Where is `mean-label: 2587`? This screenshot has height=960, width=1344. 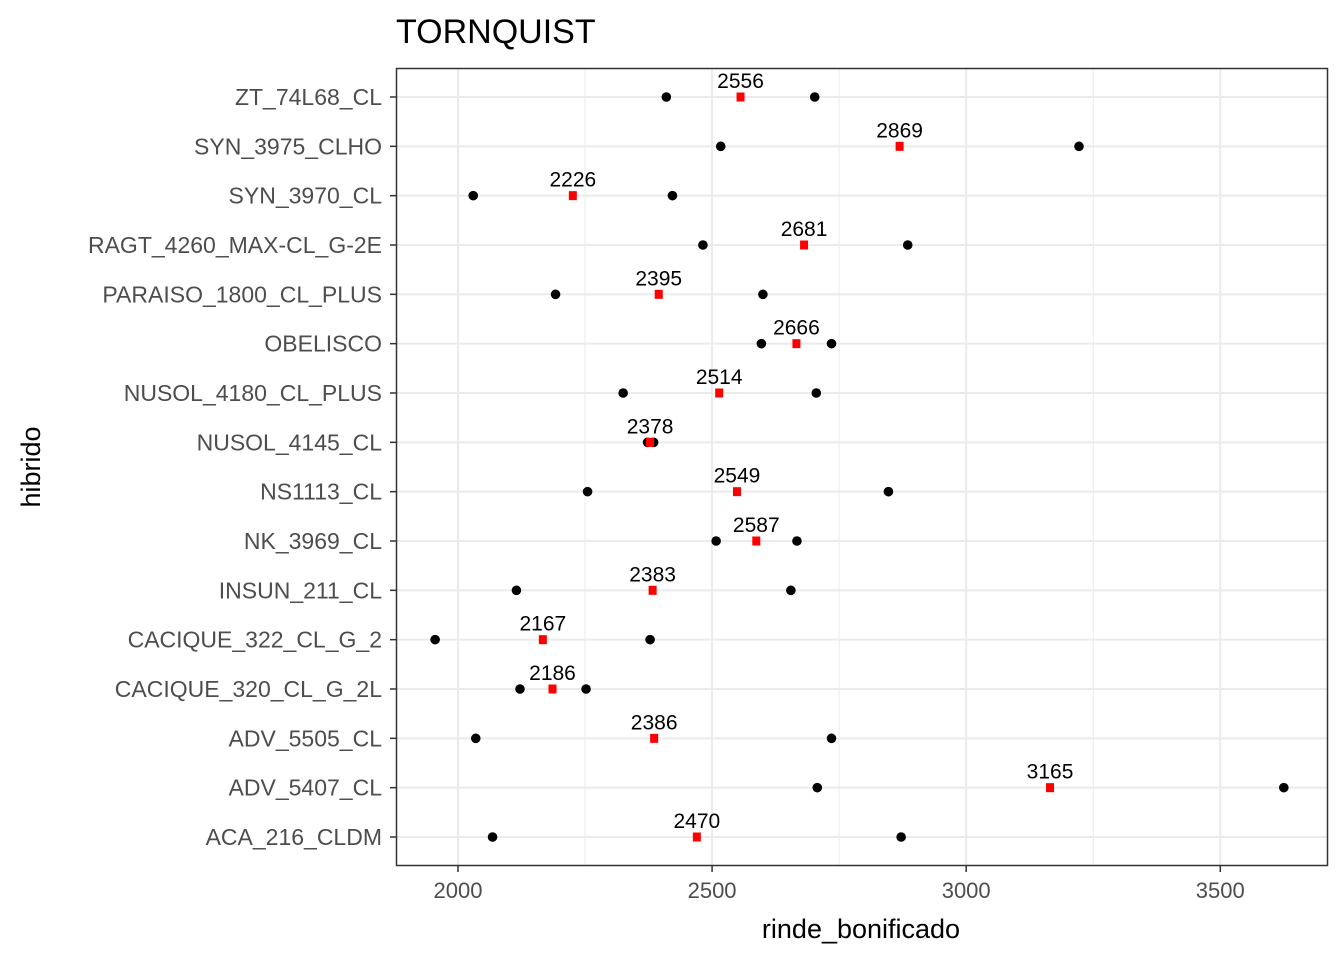 mean-label: 2587 is located at coordinates (756, 525).